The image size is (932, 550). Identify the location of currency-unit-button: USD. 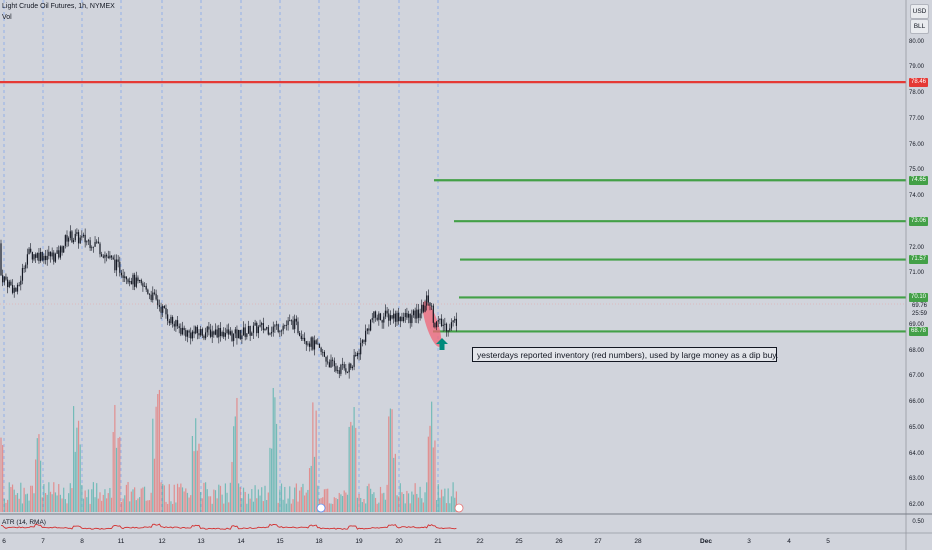
(919, 11).